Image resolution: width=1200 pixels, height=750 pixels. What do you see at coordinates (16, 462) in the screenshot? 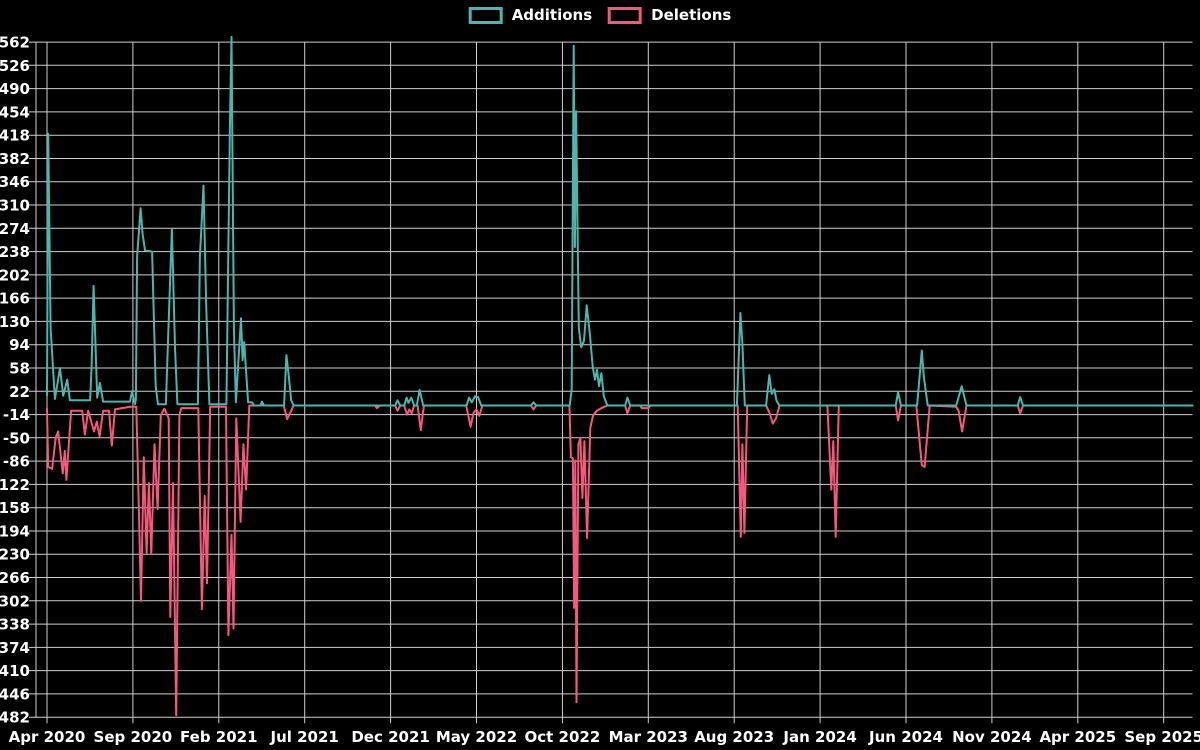
I see `y-tick-label: -86` at bounding box center [16, 462].